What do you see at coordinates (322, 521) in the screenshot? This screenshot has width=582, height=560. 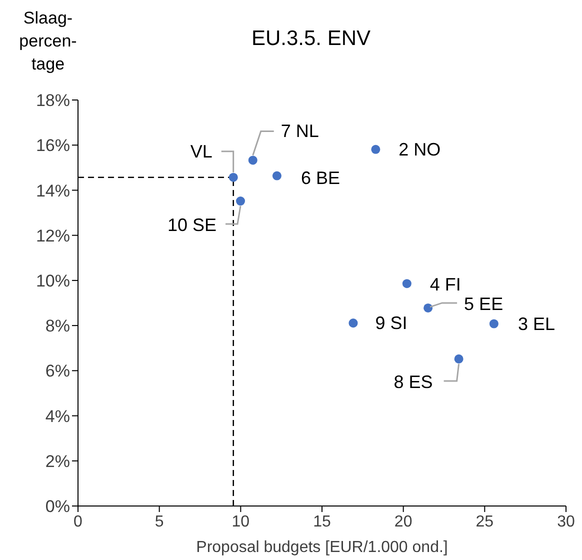 I see `x-tick-label: 15` at bounding box center [322, 521].